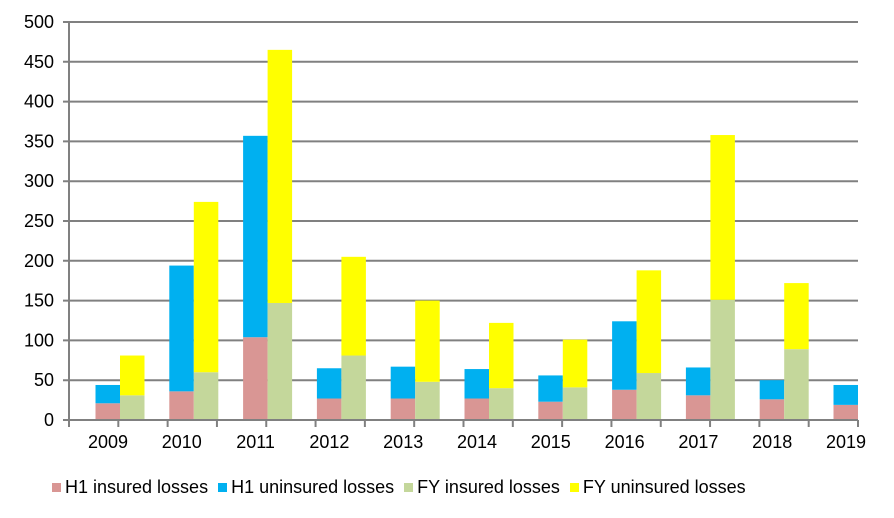 This screenshot has width=894, height=518. Describe the element at coordinates (181, 328) in the screenshot. I see `bar-h1-uninsured-losses-2010` at that location.